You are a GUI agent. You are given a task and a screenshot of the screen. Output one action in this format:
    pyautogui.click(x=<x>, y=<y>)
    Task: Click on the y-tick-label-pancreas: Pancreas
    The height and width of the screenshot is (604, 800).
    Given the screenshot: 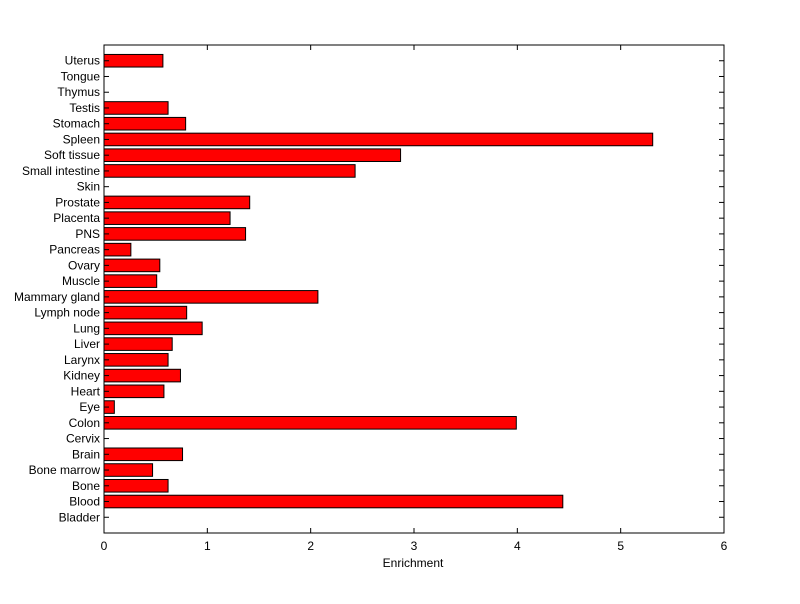 What is the action you would take?
    pyautogui.click(x=74, y=250)
    